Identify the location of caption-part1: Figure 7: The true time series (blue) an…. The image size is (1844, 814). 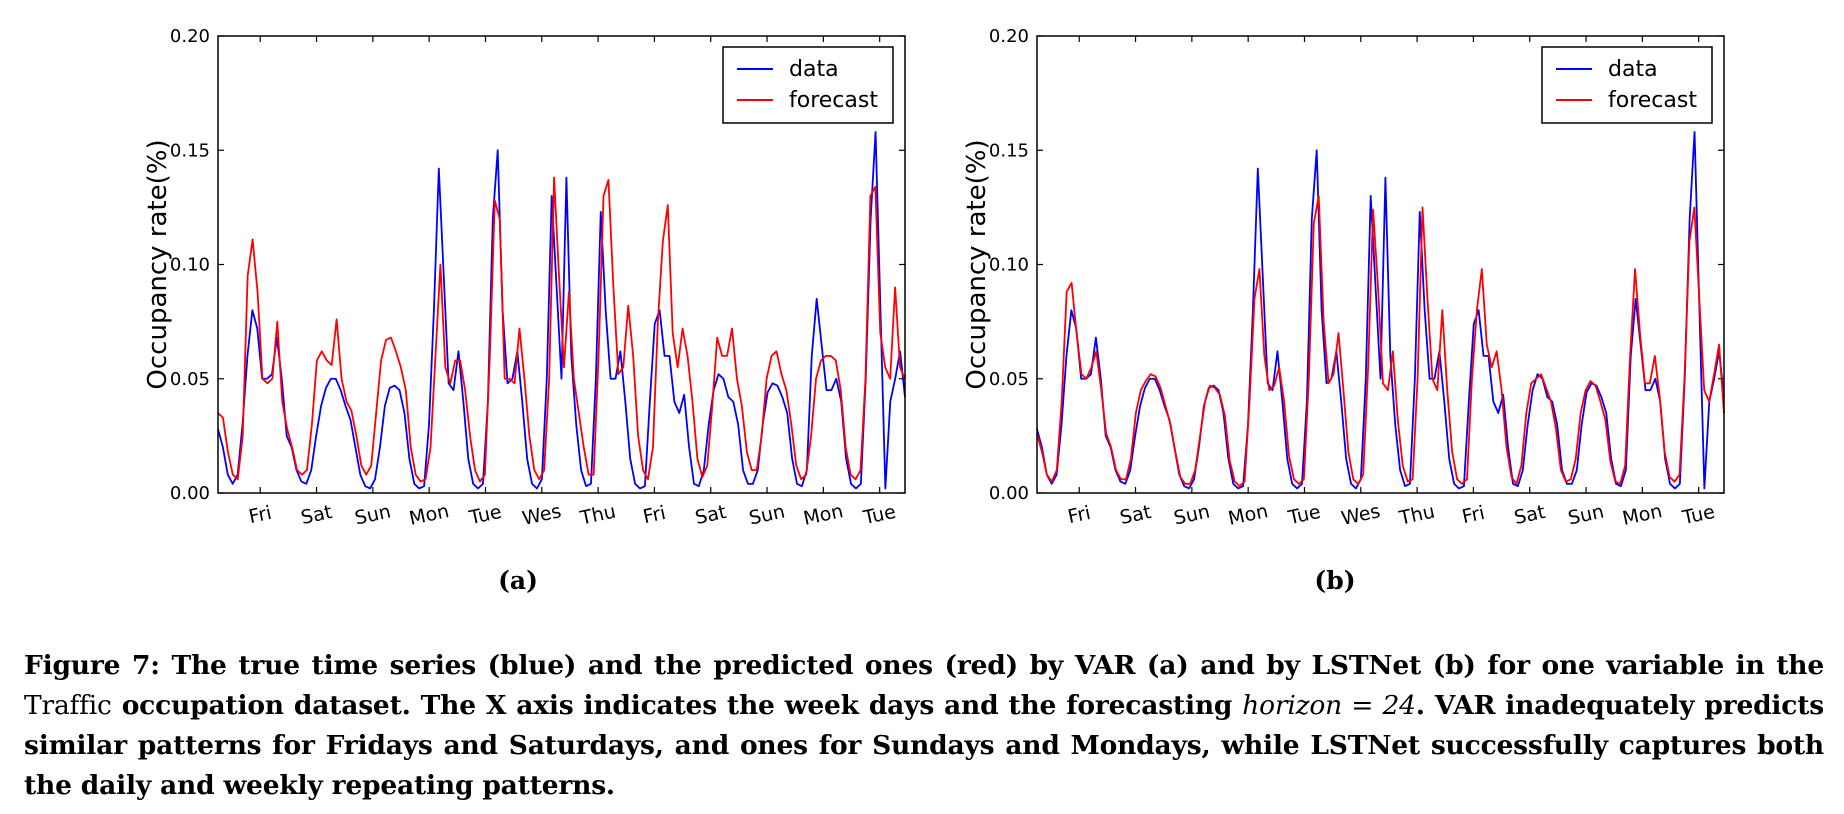
(924, 665).